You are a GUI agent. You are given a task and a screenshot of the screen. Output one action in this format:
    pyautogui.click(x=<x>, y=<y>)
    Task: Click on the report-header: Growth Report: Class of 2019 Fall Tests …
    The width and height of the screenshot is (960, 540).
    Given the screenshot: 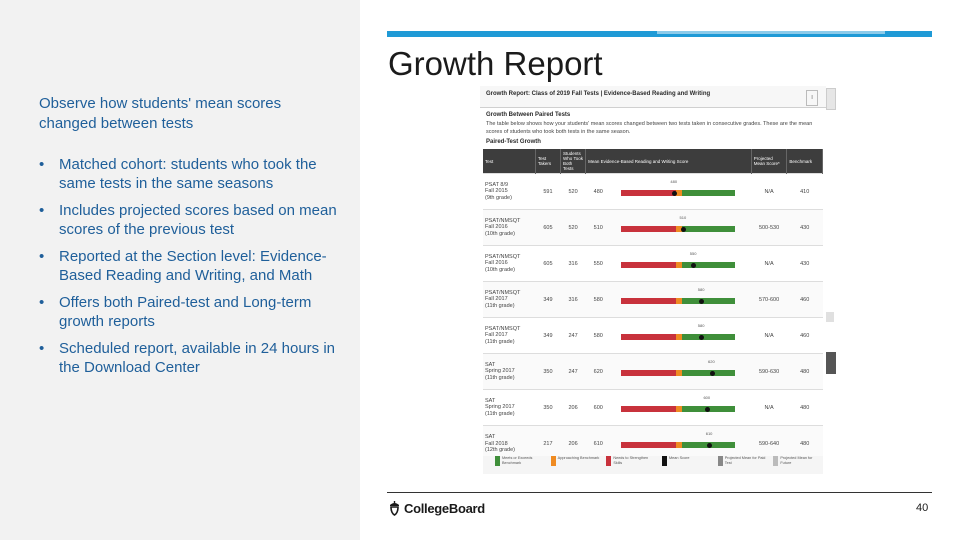 What is the action you would take?
    pyautogui.click(x=653, y=97)
    